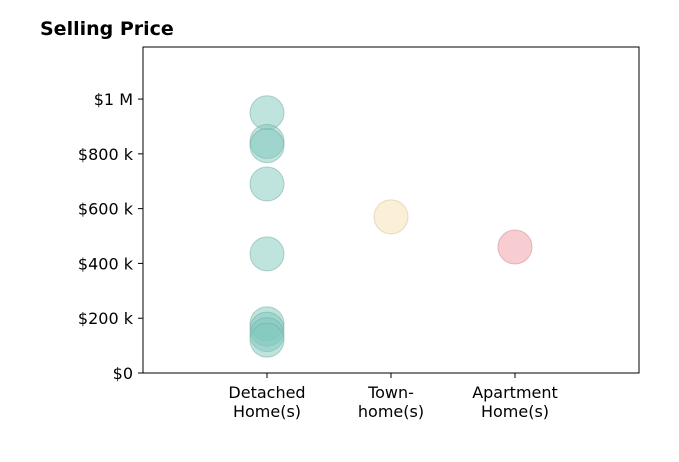 The image size is (679, 462). What do you see at coordinates (106, 154) in the screenshot?
I see `y-tick-label: $800 k` at bounding box center [106, 154].